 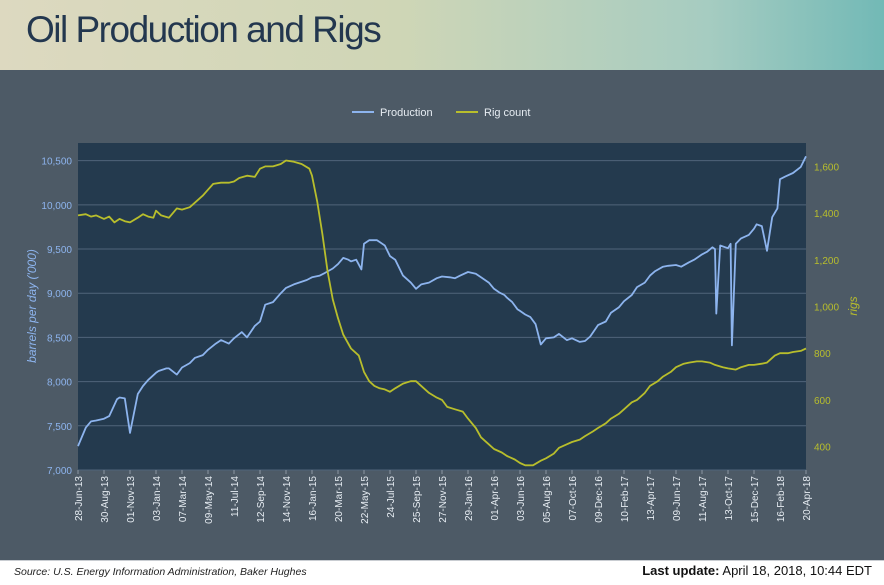 What do you see at coordinates (703, 499) in the screenshot?
I see `x-tick-label: 11-Aug-17` at bounding box center [703, 499].